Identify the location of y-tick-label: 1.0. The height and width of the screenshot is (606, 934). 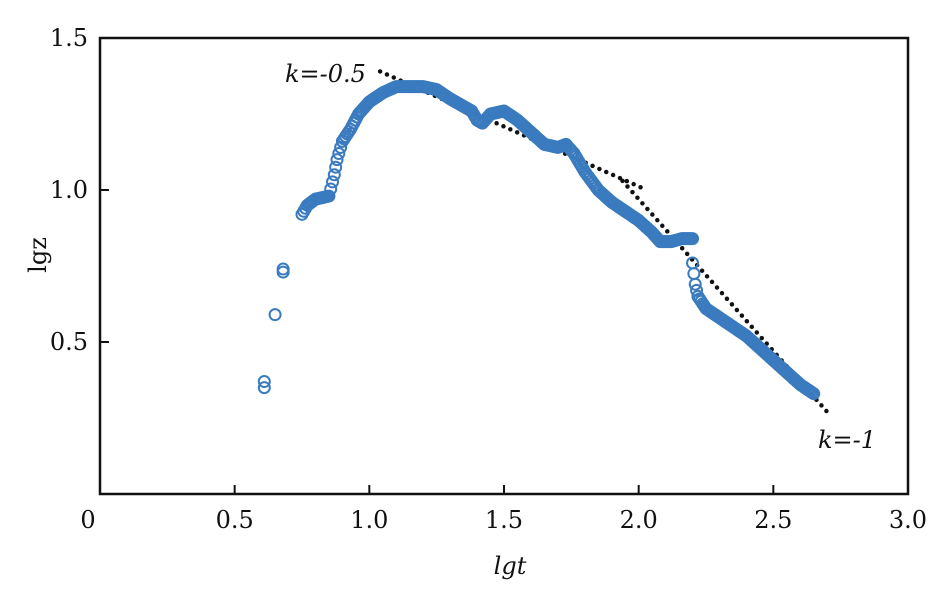
(69, 190).